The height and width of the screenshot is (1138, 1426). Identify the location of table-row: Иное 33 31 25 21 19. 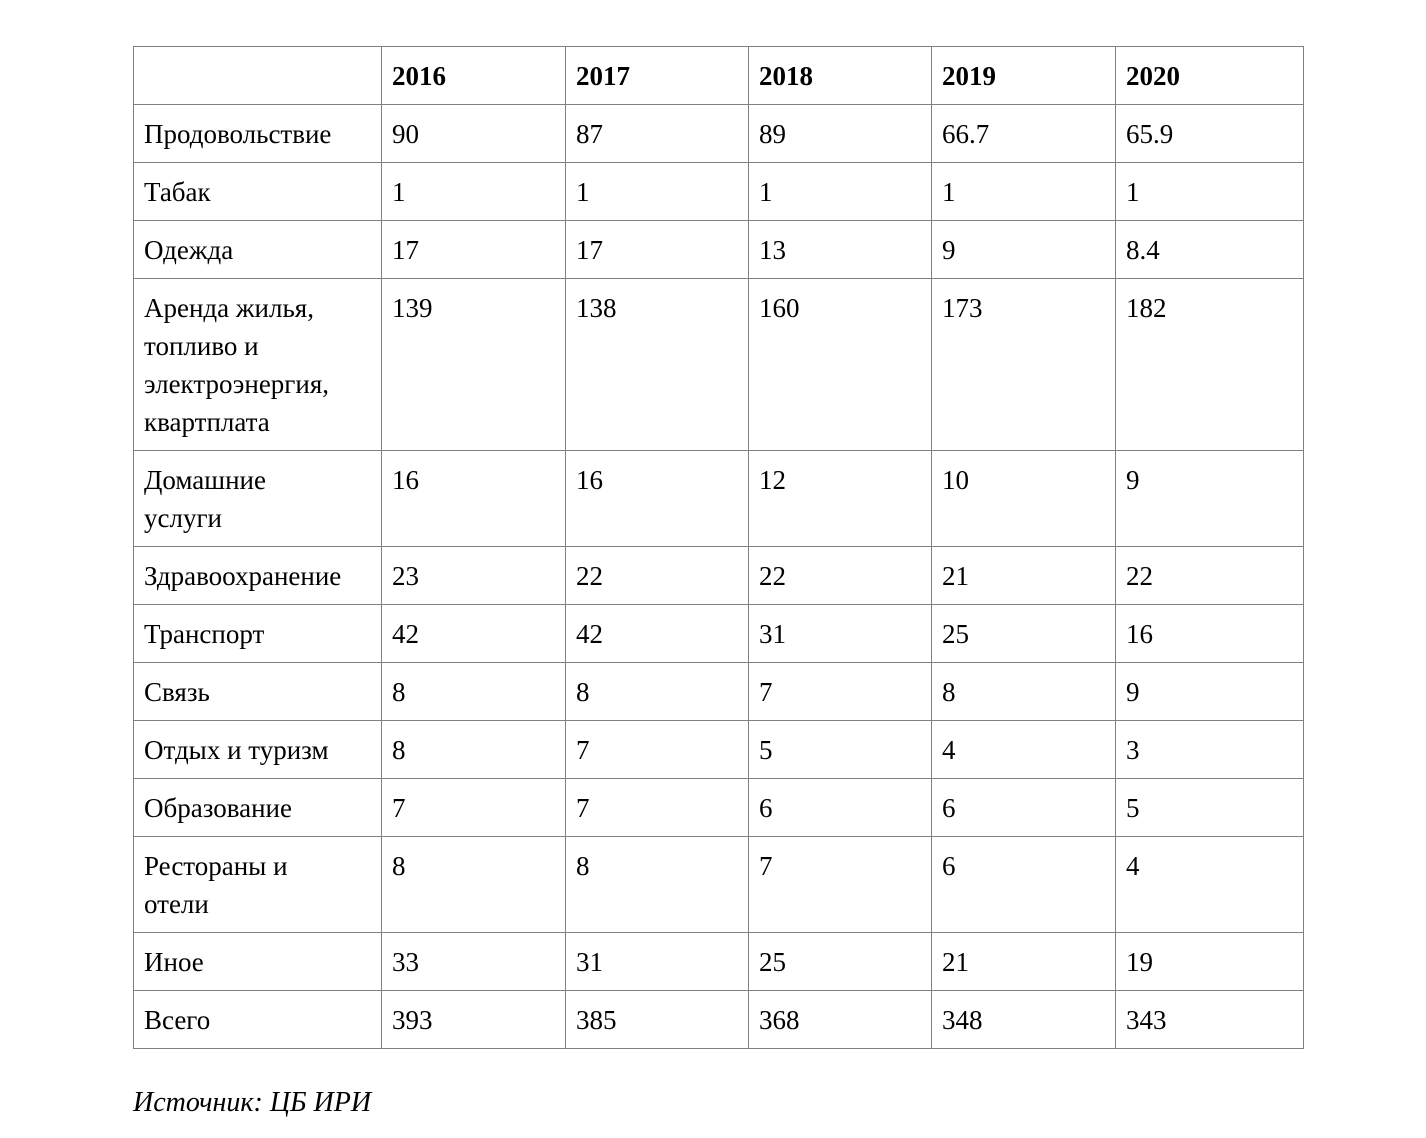
(718, 961).